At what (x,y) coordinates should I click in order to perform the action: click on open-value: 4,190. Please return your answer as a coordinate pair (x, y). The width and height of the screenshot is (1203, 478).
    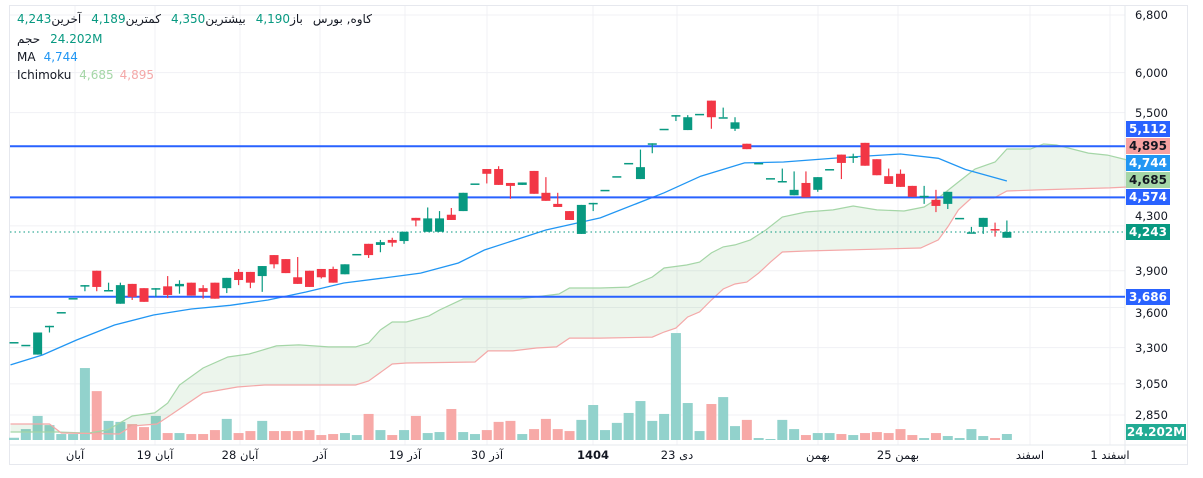
    Looking at the image, I should click on (273, 19).